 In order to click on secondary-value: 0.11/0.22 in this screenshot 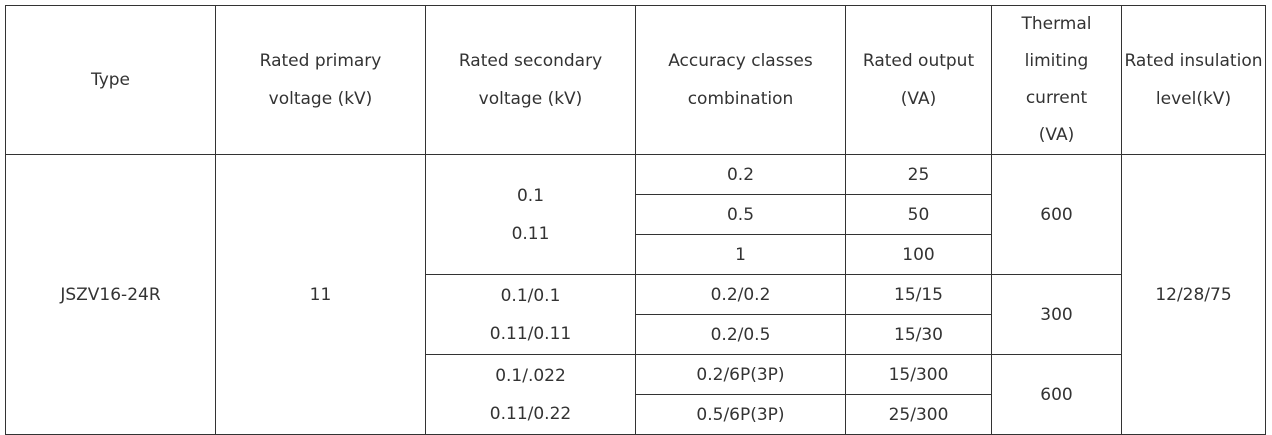, I will do `click(530, 413)`.